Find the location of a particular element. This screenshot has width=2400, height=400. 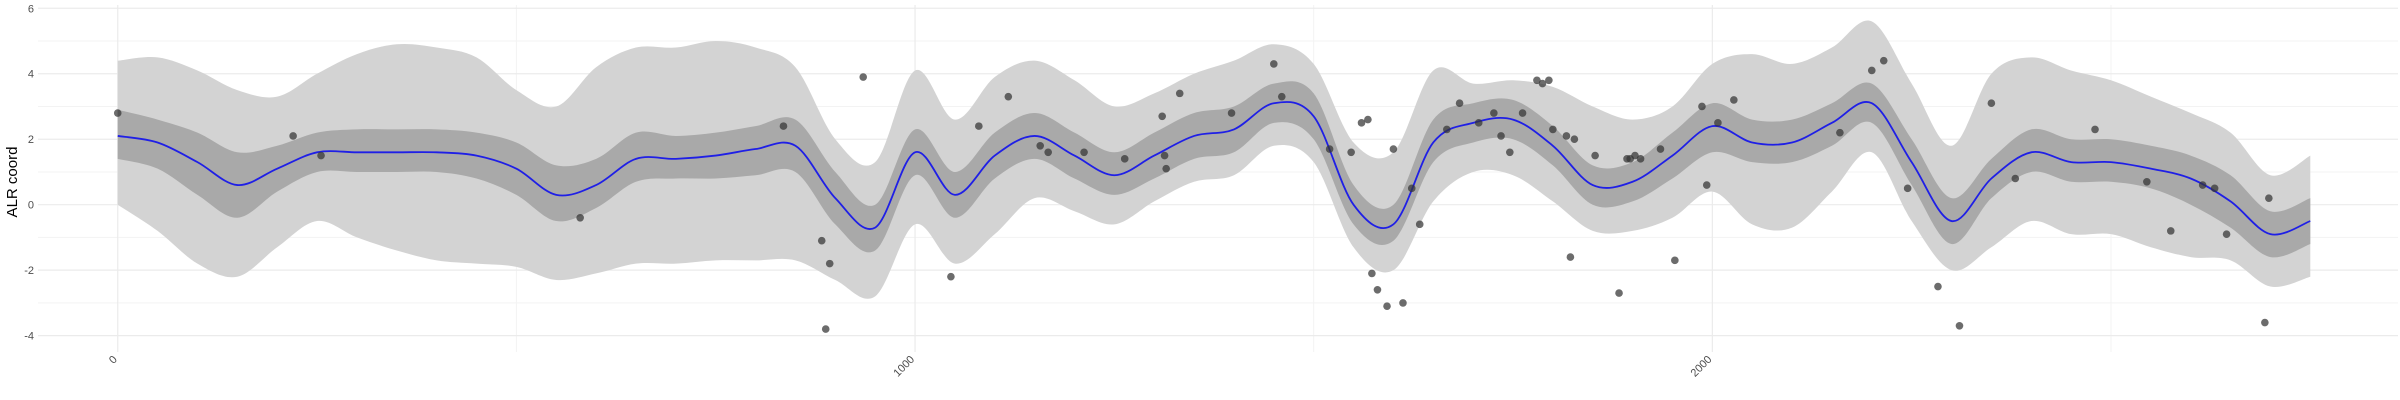

x-tick-label: 2000 is located at coordinates (1702, 367).